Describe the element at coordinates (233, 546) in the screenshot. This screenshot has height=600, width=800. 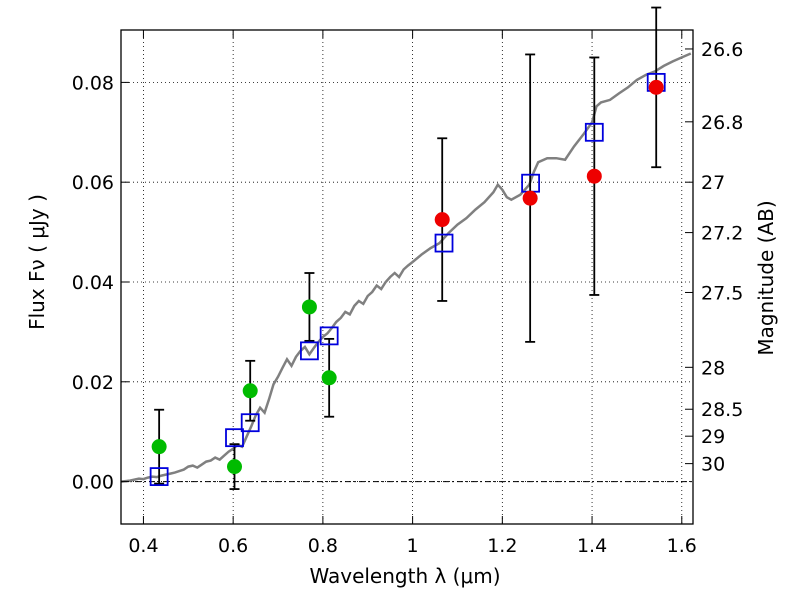
I see `x-tick-label: 0.6` at that location.